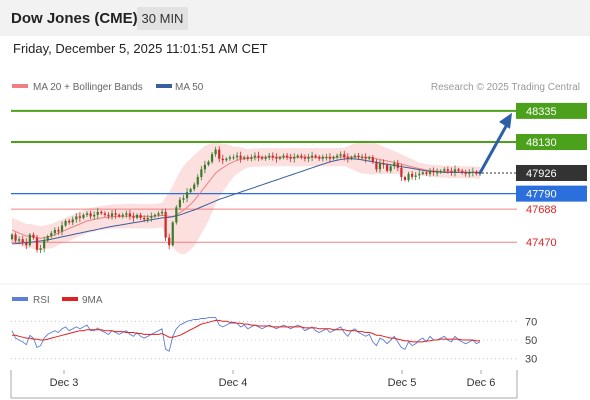 The image size is (590, 400). What do you see at coordinates (494, 147) in the screenshot?
I see `forecast-arrow-shaft` at bounding box center [494, 147].